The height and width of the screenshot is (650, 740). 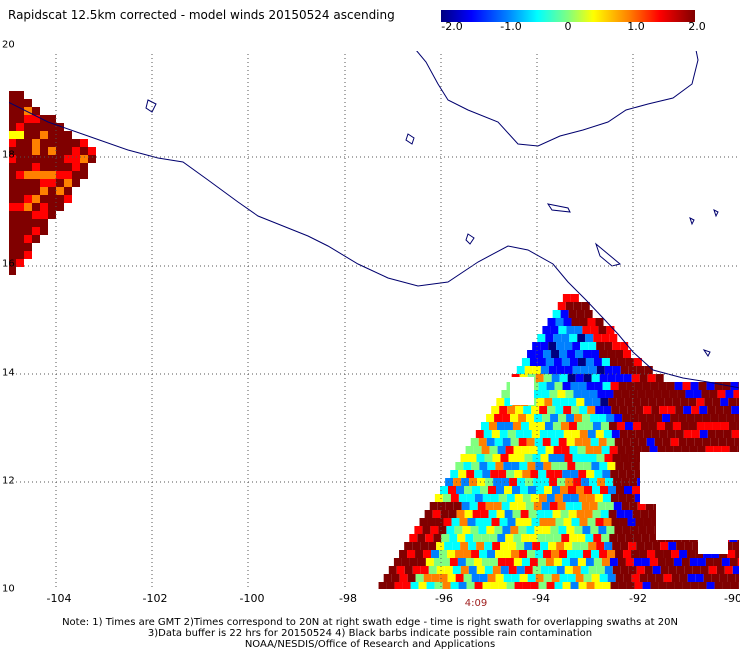 What do you see at coordinates (8, 373) in the screenshot?
I see `lat-label: 14` at bounding box center [8, 373].